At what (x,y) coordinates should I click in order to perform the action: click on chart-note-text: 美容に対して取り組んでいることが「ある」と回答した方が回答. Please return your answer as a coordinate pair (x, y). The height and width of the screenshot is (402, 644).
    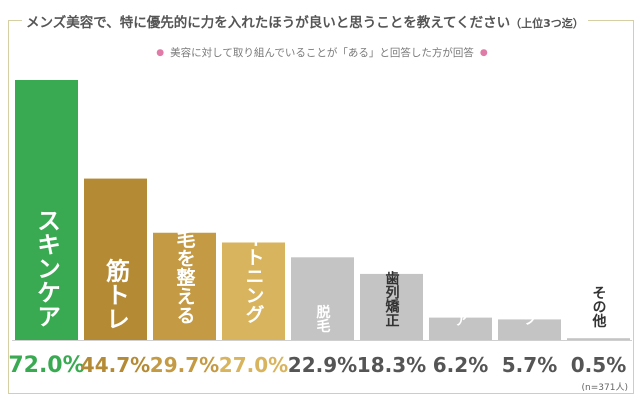
    Looking at the image, I should click on (322, 53).